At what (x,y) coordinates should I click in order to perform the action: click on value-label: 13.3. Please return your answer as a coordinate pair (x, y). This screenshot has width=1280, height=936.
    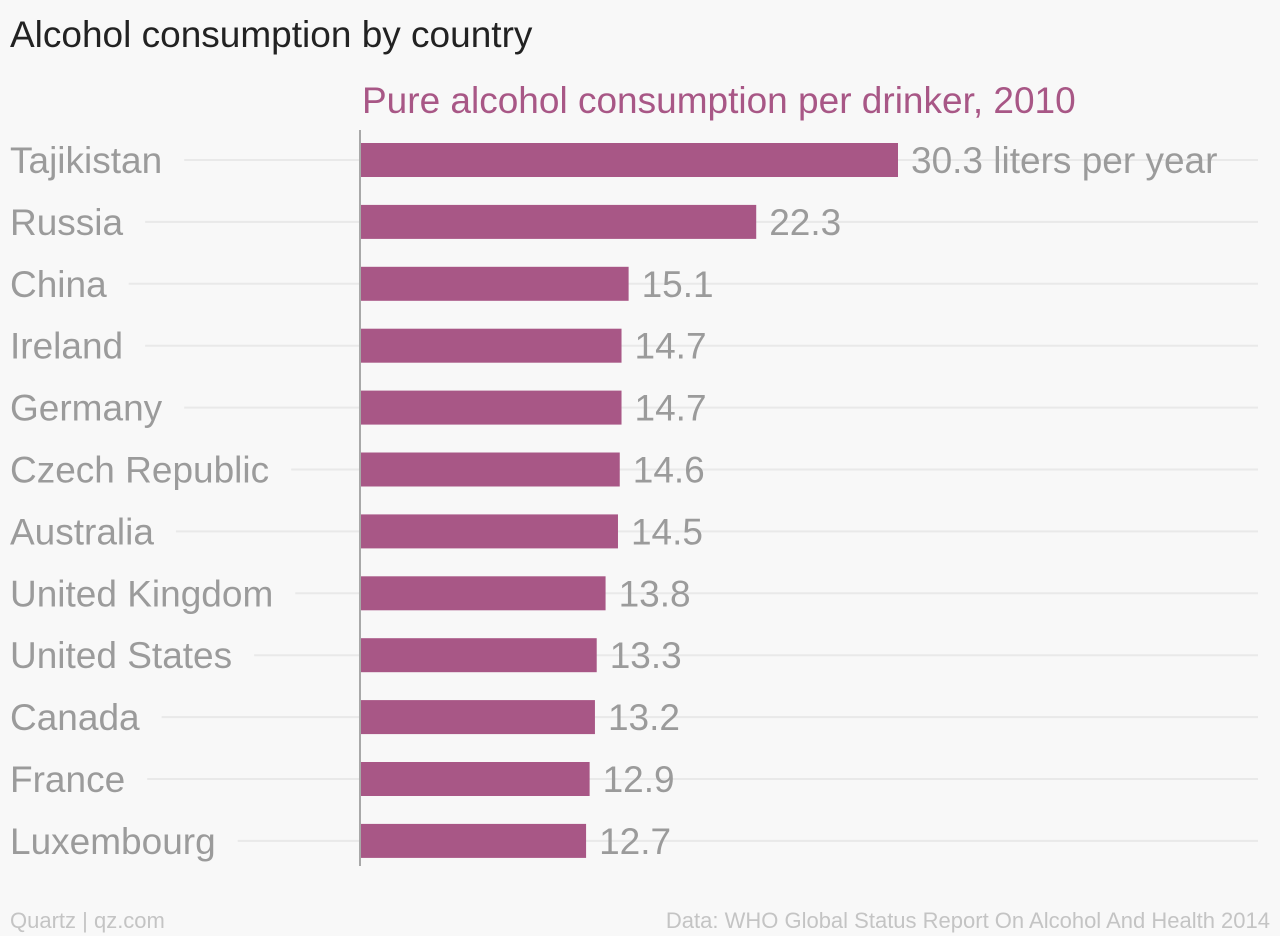
    Looking at the image, I should click on (646, 655).